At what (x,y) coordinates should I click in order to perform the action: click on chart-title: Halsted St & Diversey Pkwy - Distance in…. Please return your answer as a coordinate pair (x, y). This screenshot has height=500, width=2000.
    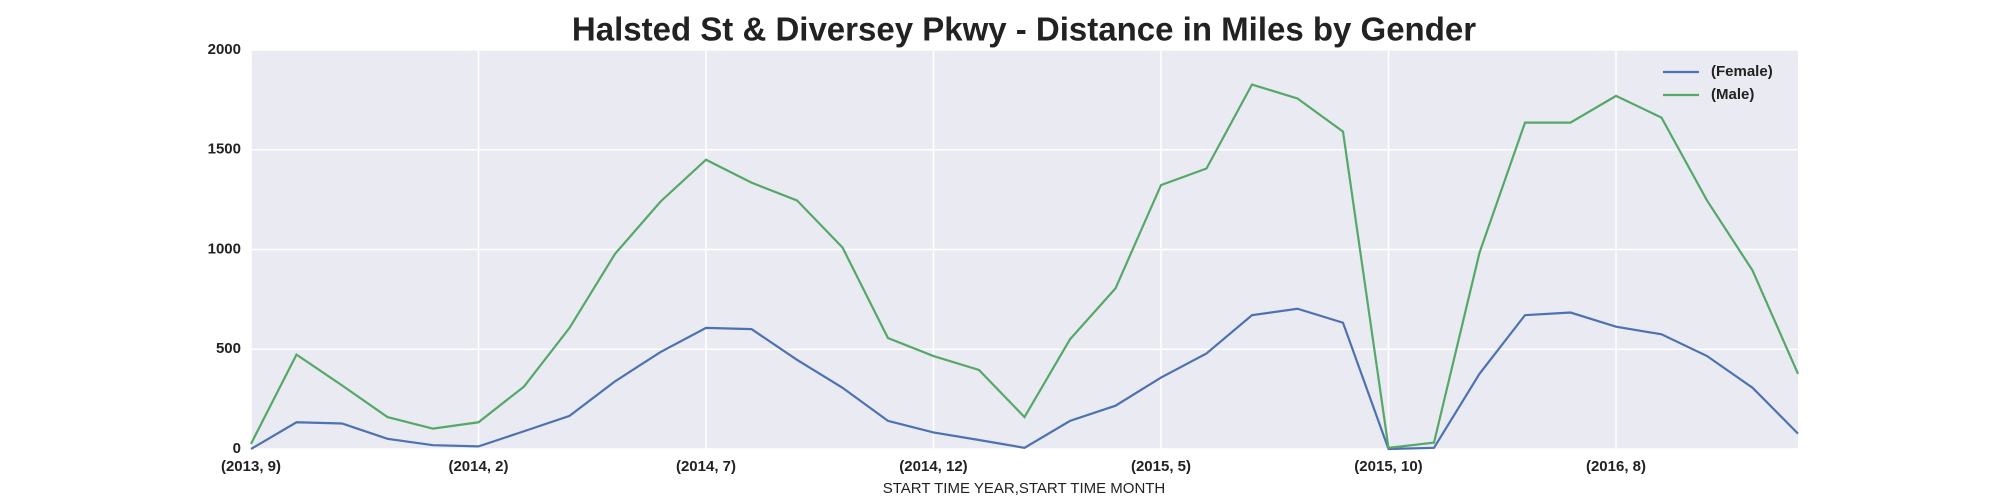
    Looking at the image, I should click on (1024, 29).